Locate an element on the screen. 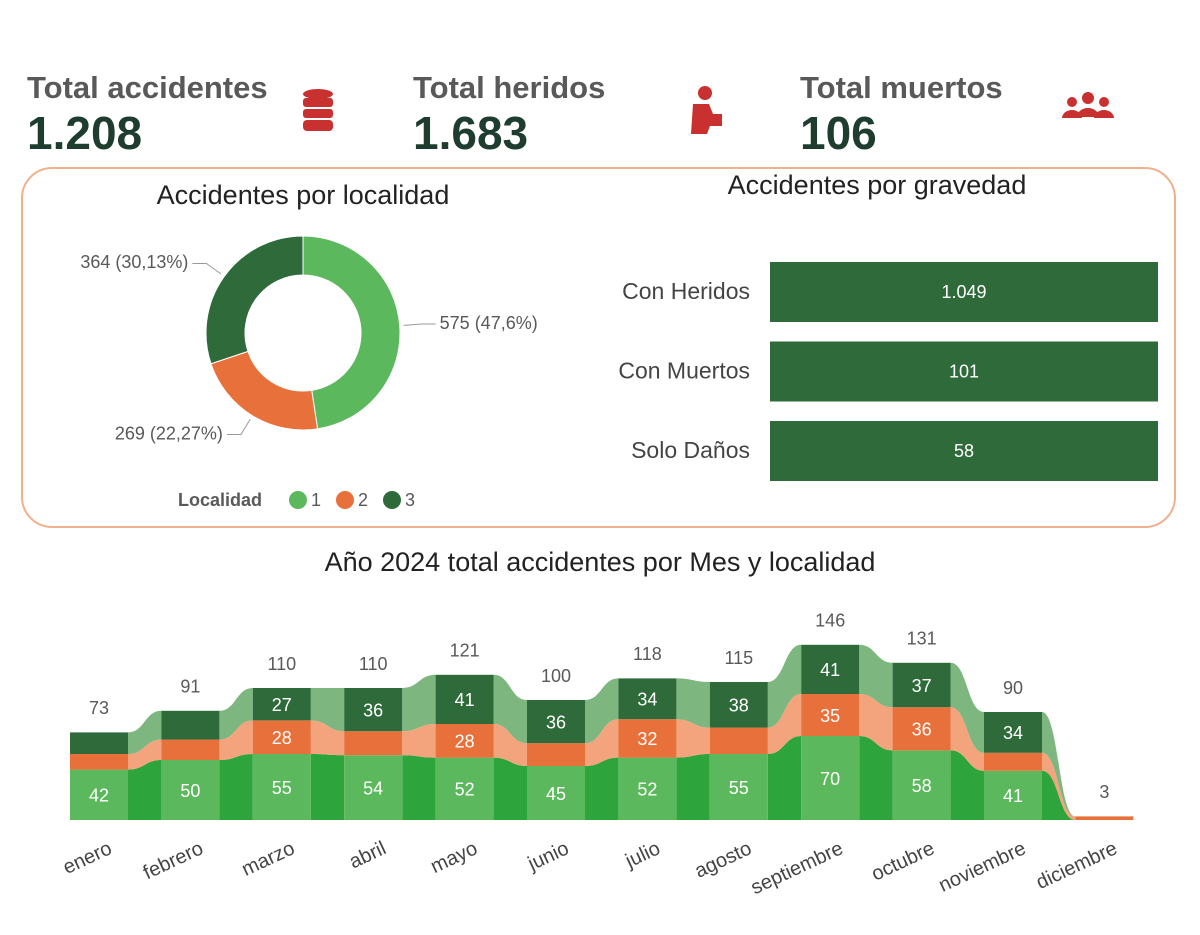 This screenshot has width=1200, height=935. segment-label: 34 is located at coordinates (647, 700).